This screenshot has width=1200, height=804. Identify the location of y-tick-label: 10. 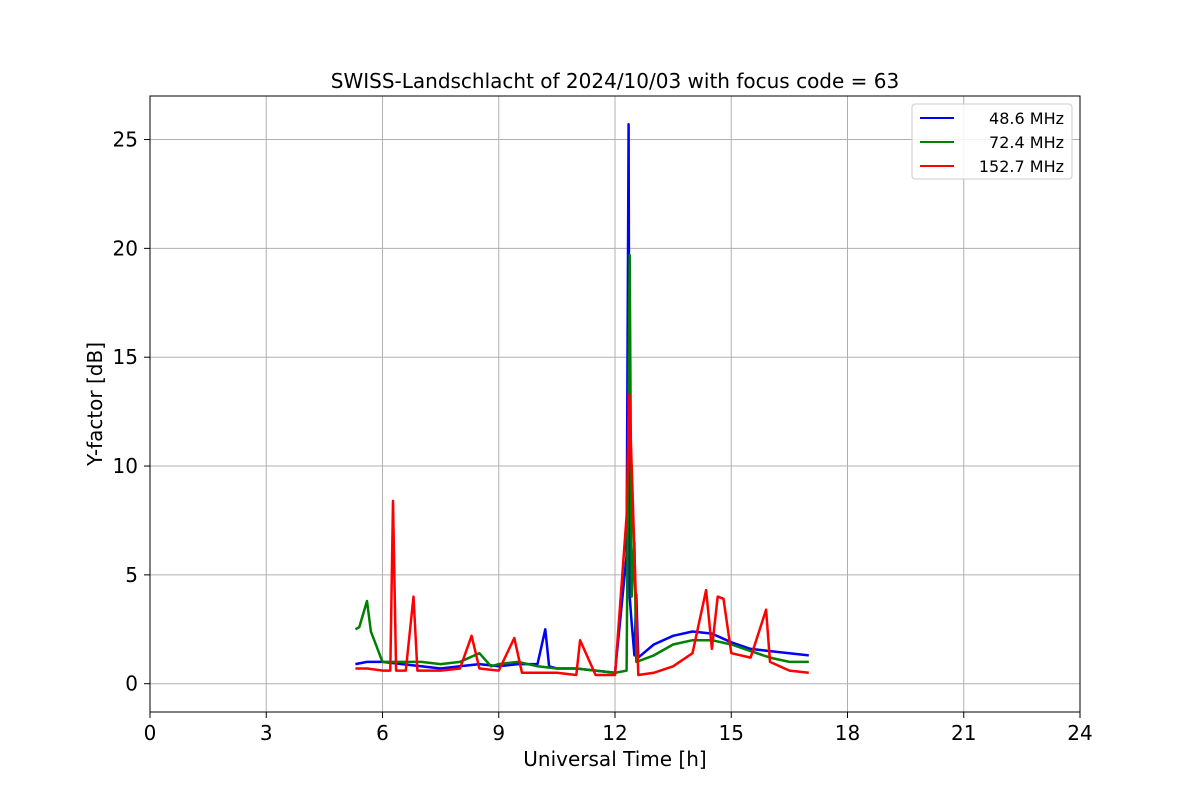
(125, 466).